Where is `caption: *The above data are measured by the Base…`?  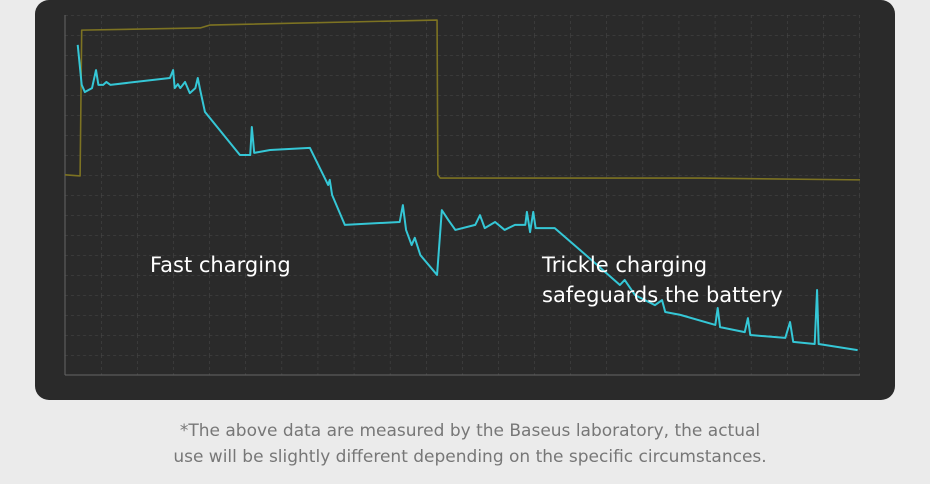 caption: *The above data are measured by the Base… is located at coordinates (470, 431).